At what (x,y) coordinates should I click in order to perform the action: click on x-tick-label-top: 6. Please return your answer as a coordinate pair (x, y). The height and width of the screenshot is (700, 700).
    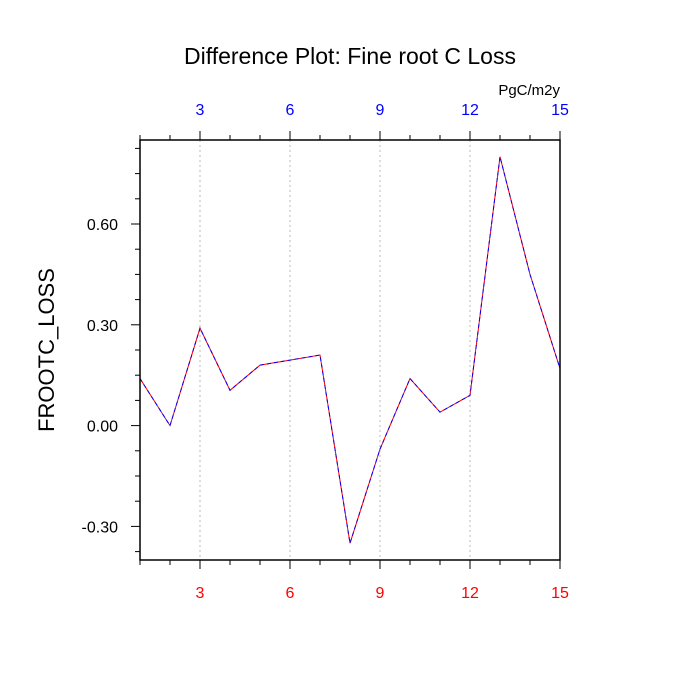
    Looking at the image, I should click on (290, 110).